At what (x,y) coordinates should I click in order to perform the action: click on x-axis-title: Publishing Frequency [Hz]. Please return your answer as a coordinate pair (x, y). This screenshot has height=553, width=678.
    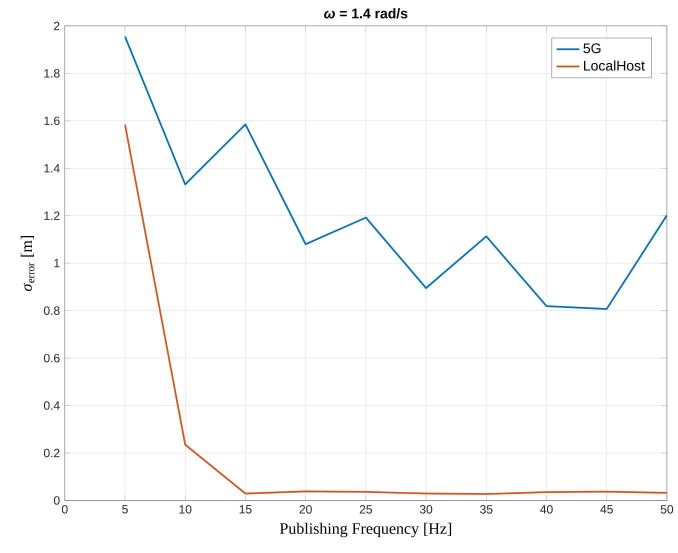
    Looking at the image, I should click on (366, 530).